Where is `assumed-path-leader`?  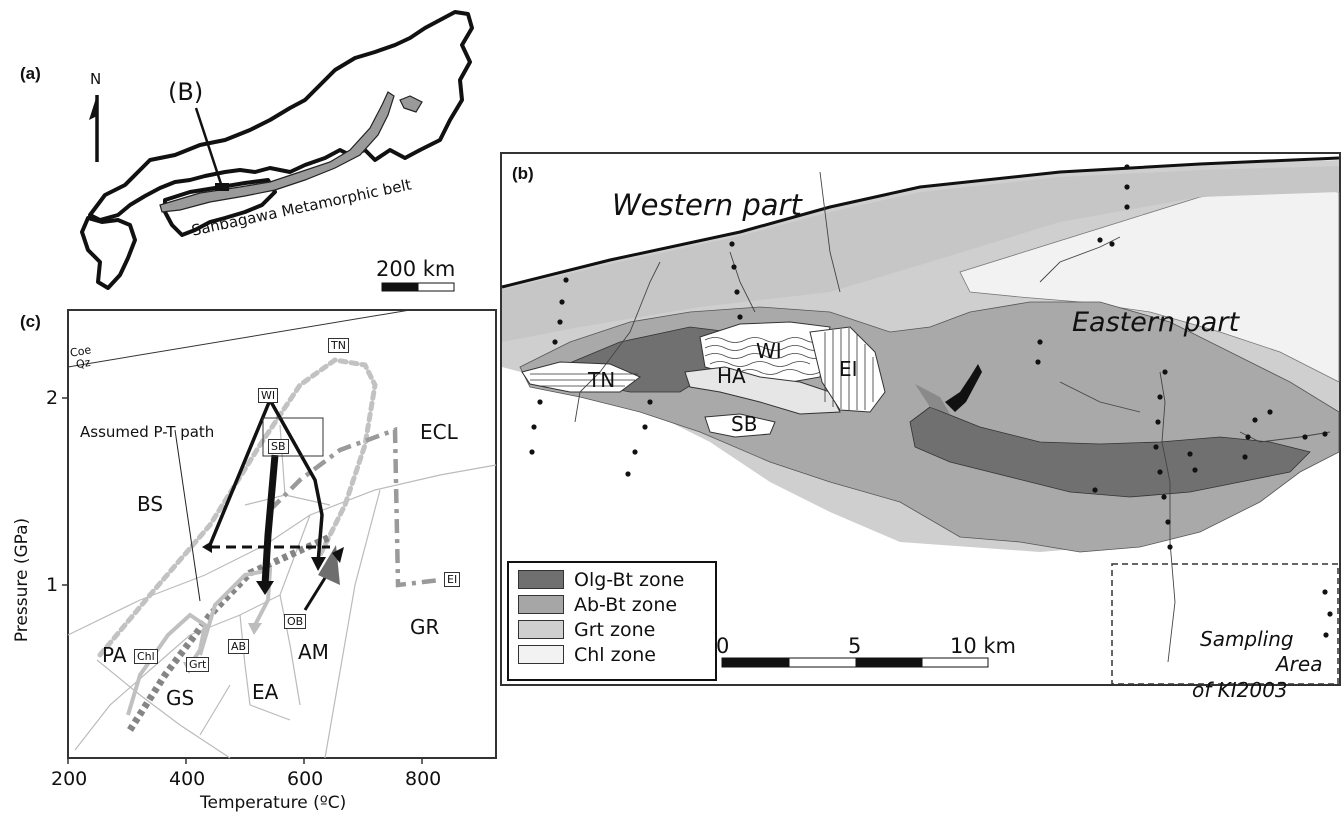 assumed-path-leader is located at coordinates (187, 515).